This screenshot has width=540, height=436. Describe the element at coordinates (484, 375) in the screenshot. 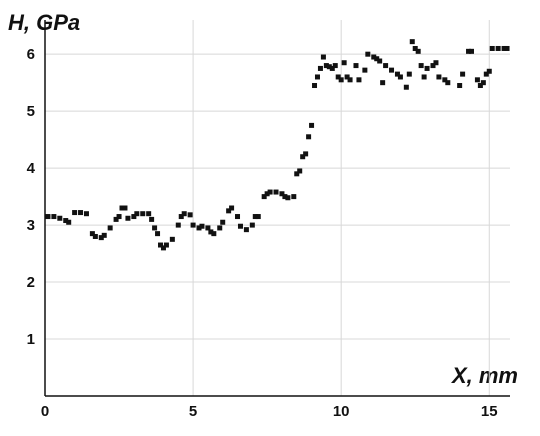

I see `x-axis-title: X, mm` at that location.